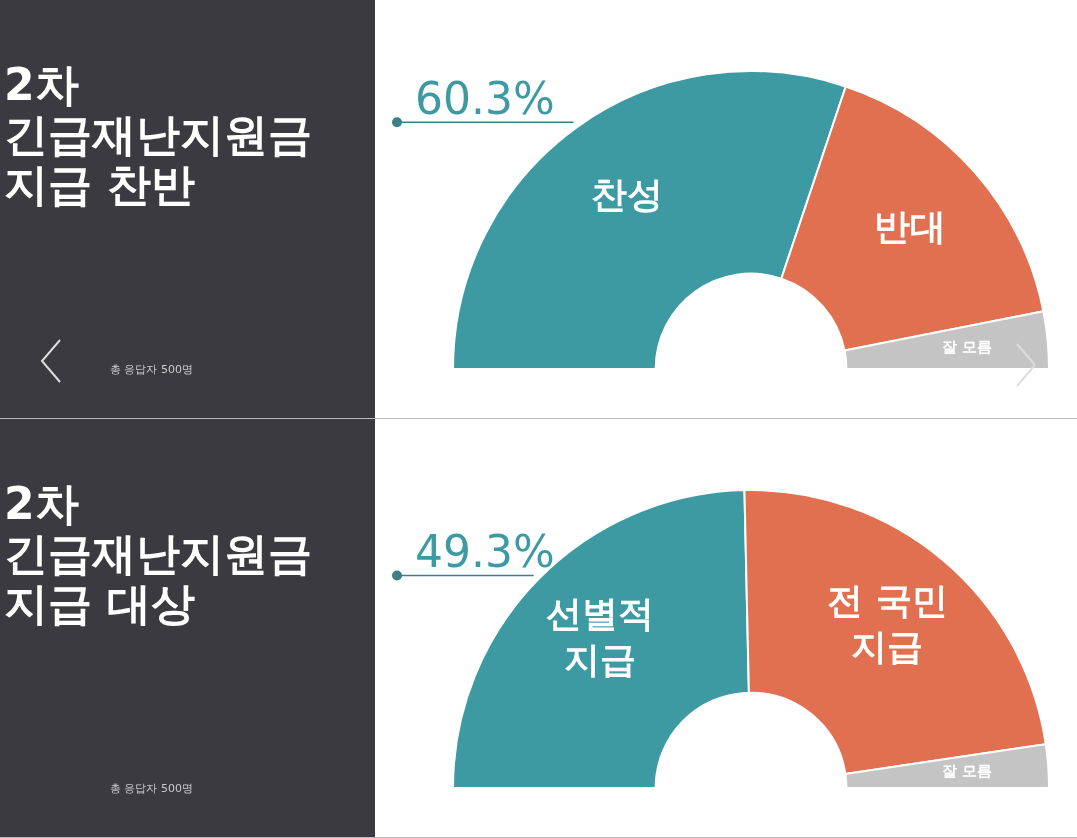  I want to click on data-label: 49.3%, so click(485, 552).